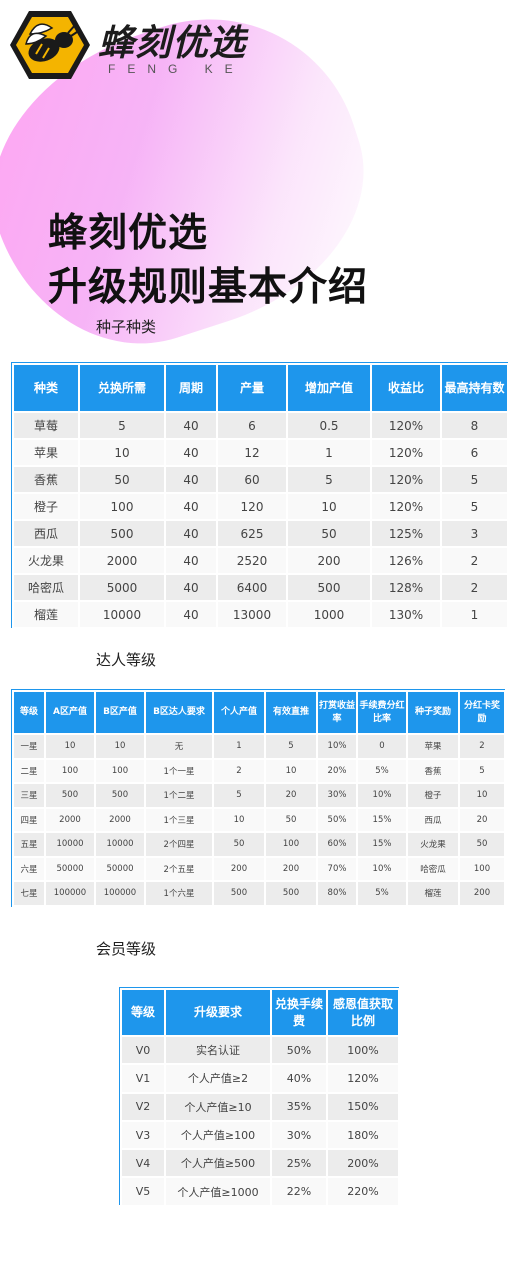 Image resolution: width=523 pixels, height=1280 pixels. I want to click on experts-header-cell: 个人产值, so click(239, 712).